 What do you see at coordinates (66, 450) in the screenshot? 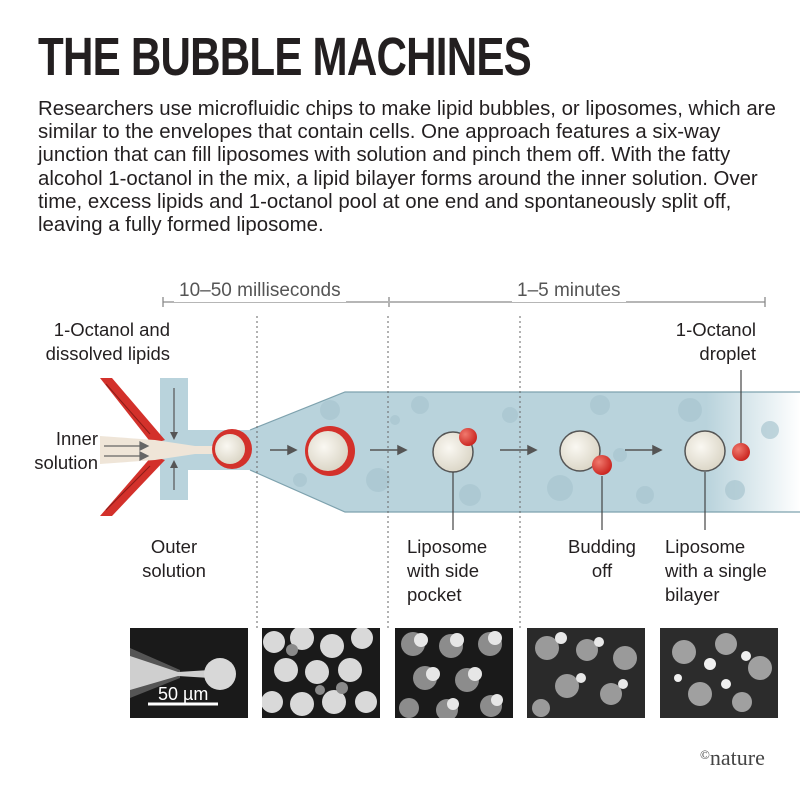
I see `label-inner-solution: Inner solution` at bounding box center [66, 450].